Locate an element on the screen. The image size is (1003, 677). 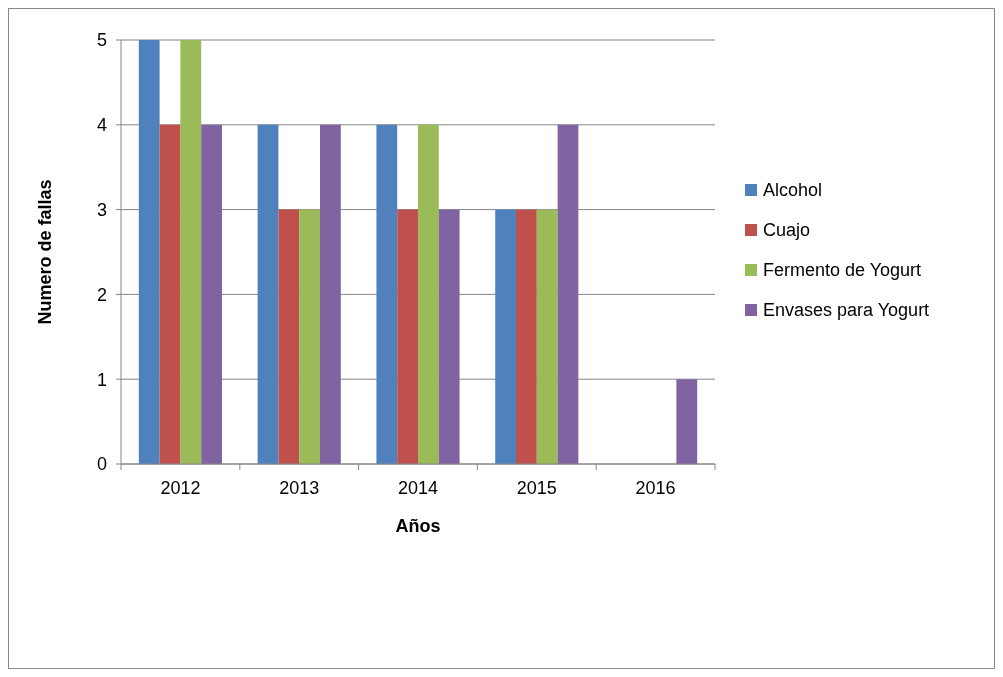
x-tick-label: 2016 is located at coordinates (655, 488).